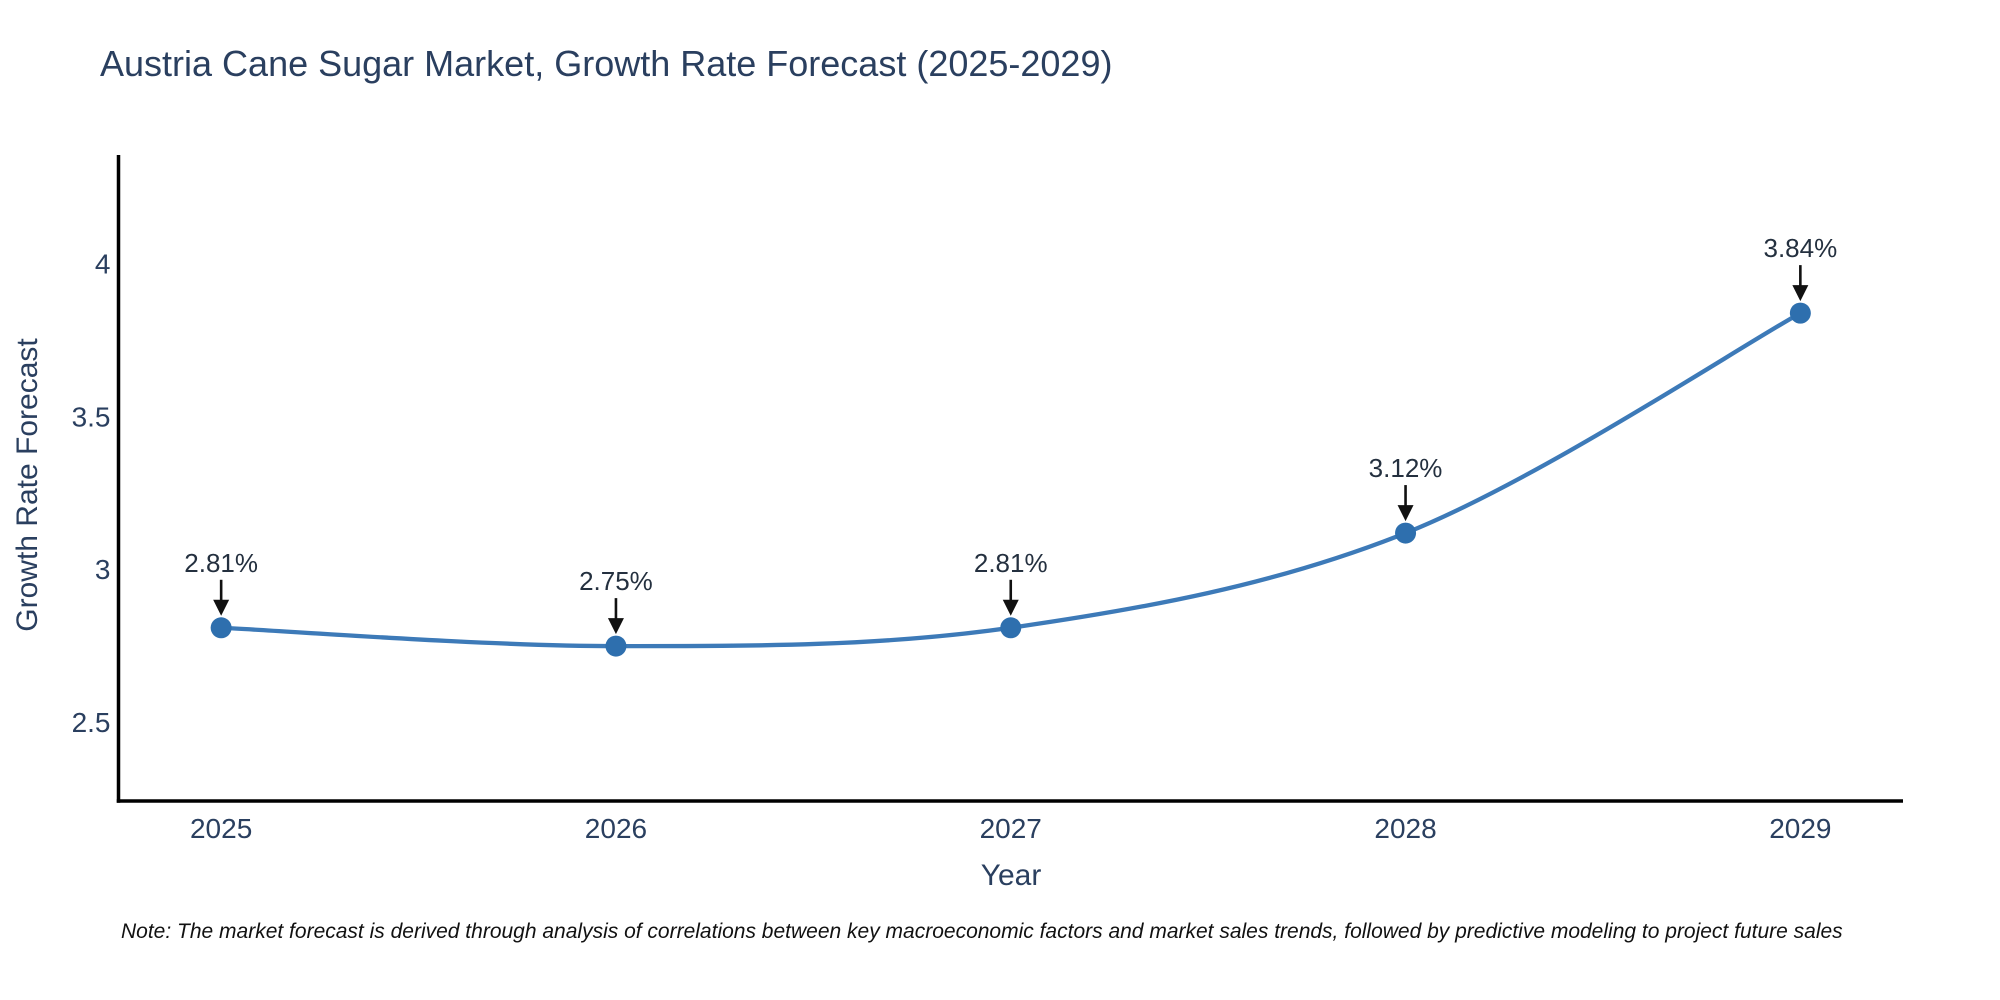 The image size is (2000, 1000). I want to click on y-tick-label: 3, so click(103, 569).